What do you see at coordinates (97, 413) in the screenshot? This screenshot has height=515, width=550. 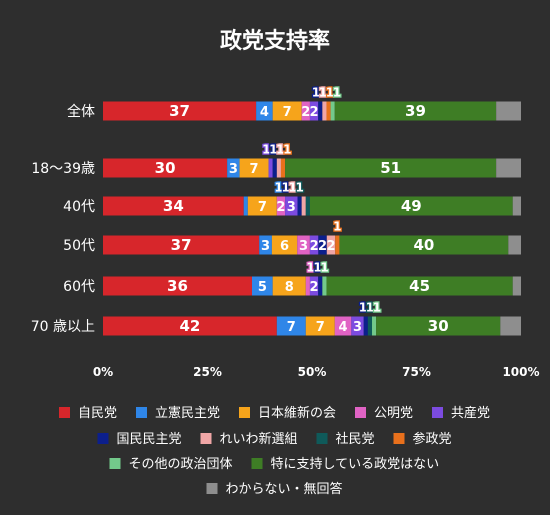 I see `legend-label: 自民党` at bounding box center [97, 413].